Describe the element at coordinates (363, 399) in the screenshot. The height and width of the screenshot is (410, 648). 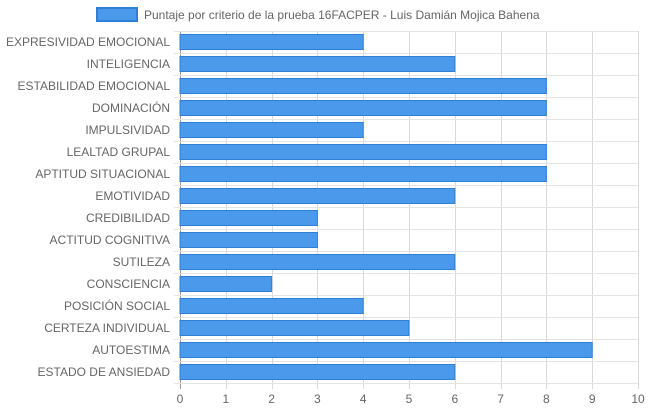
I see `x-tick-label: 4` at that location.